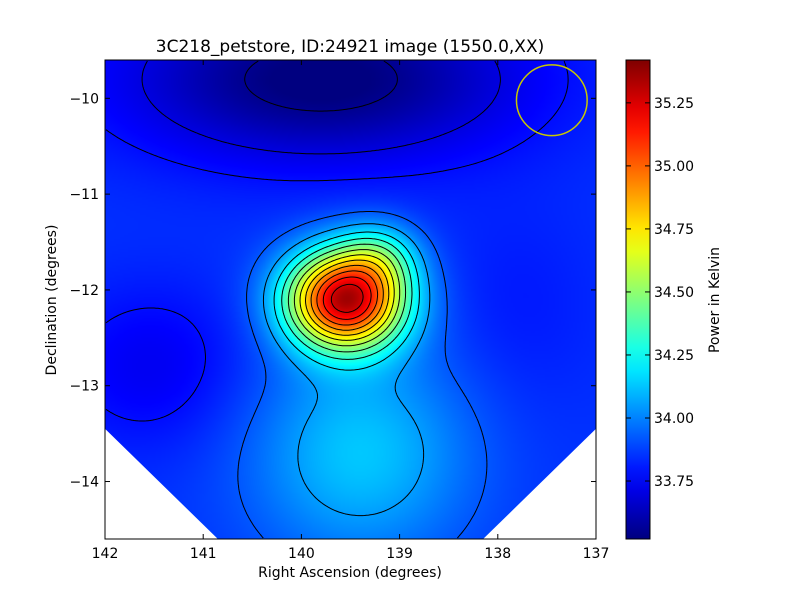 The width and height of the screenshot is (800, 600). What do you see at coordinates (551, 100) in the screenshot?
I see `beam-circle` at bounding box center [551, 100].